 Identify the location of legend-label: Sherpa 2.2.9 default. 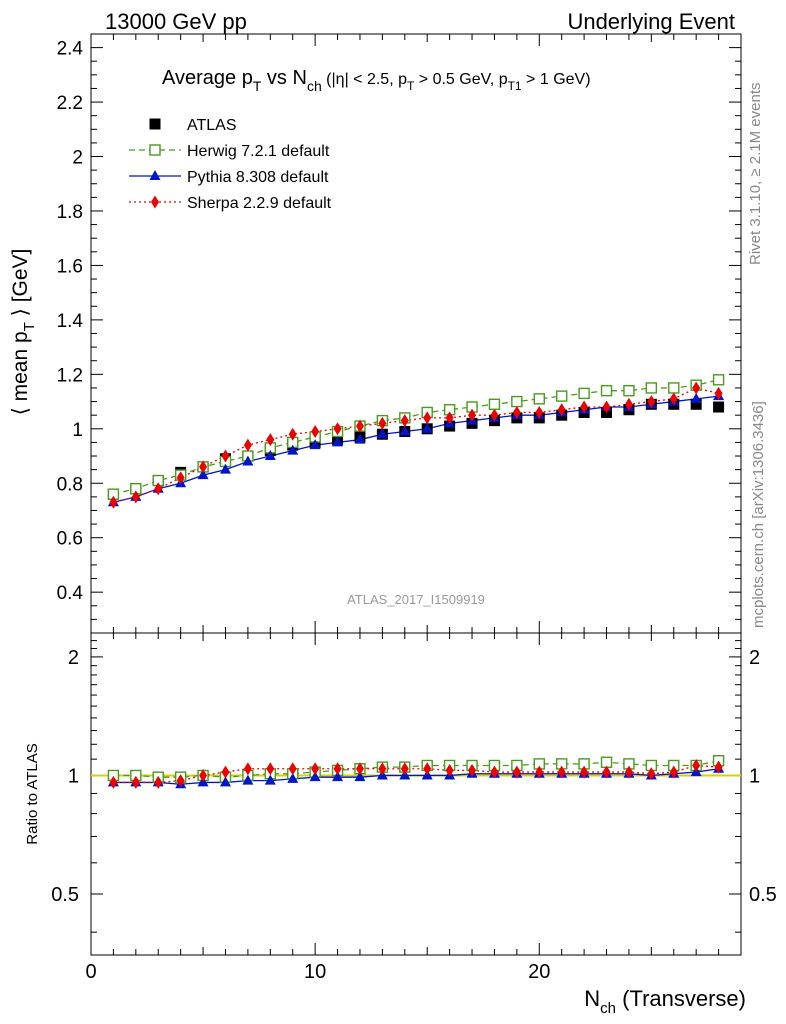
(259, 203).